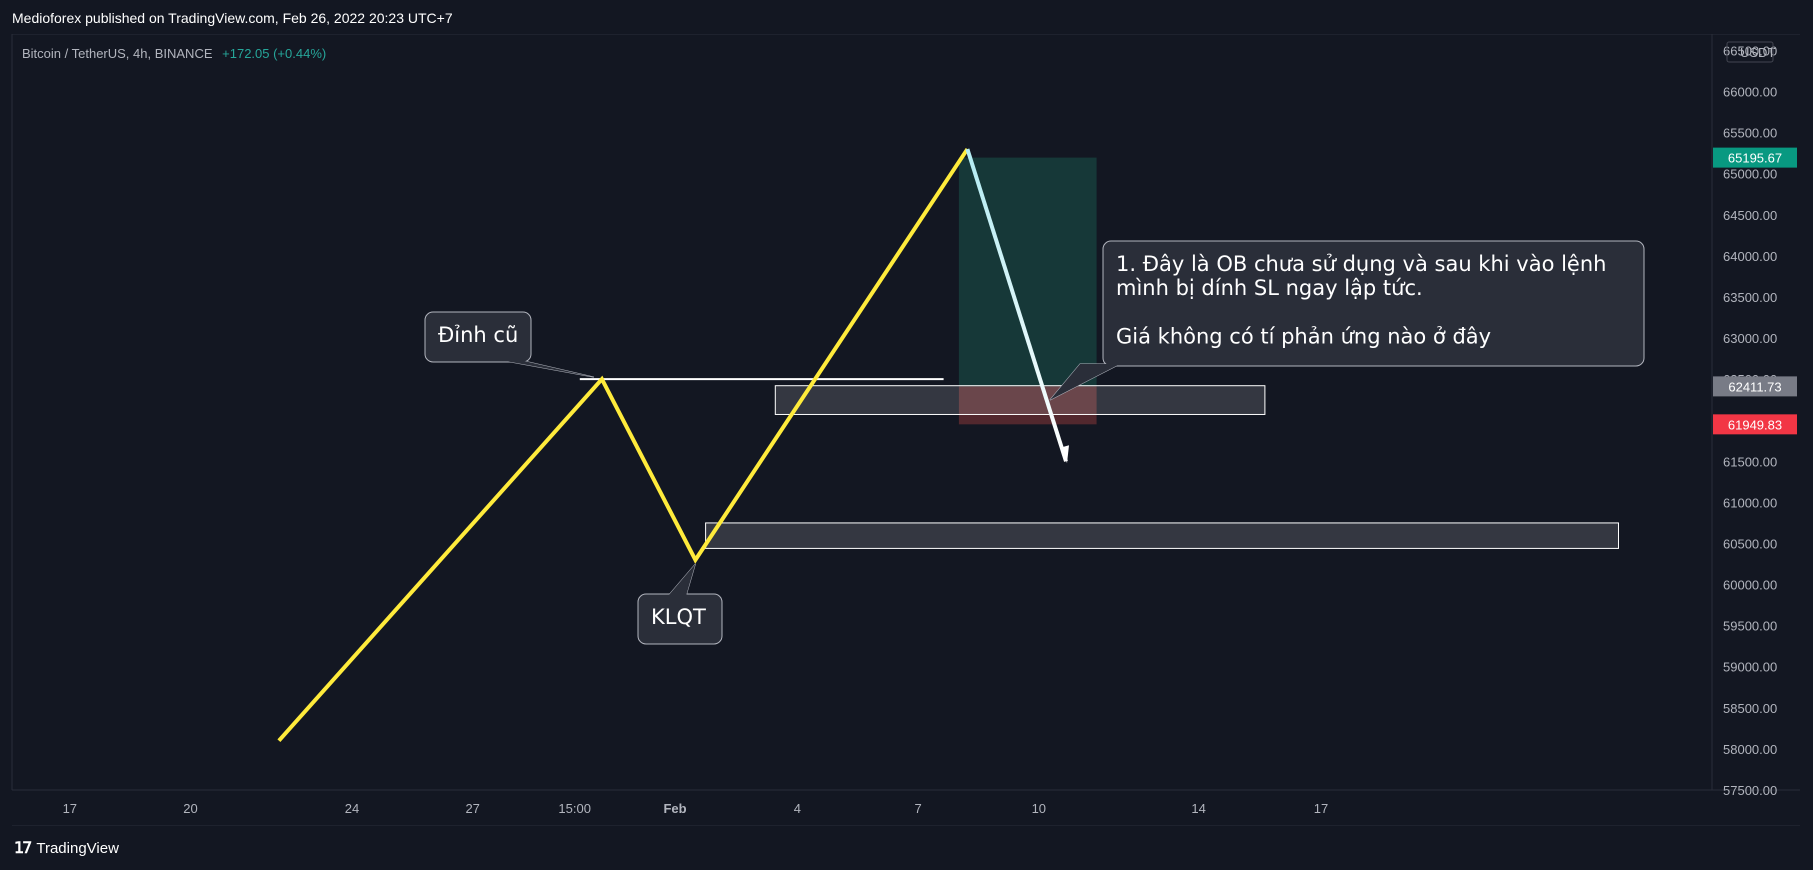 The image size is (1813, 870). Describe the element at coordinates (1198, 808) in the screenshot. I see `time-tick-label: 14` at that location.